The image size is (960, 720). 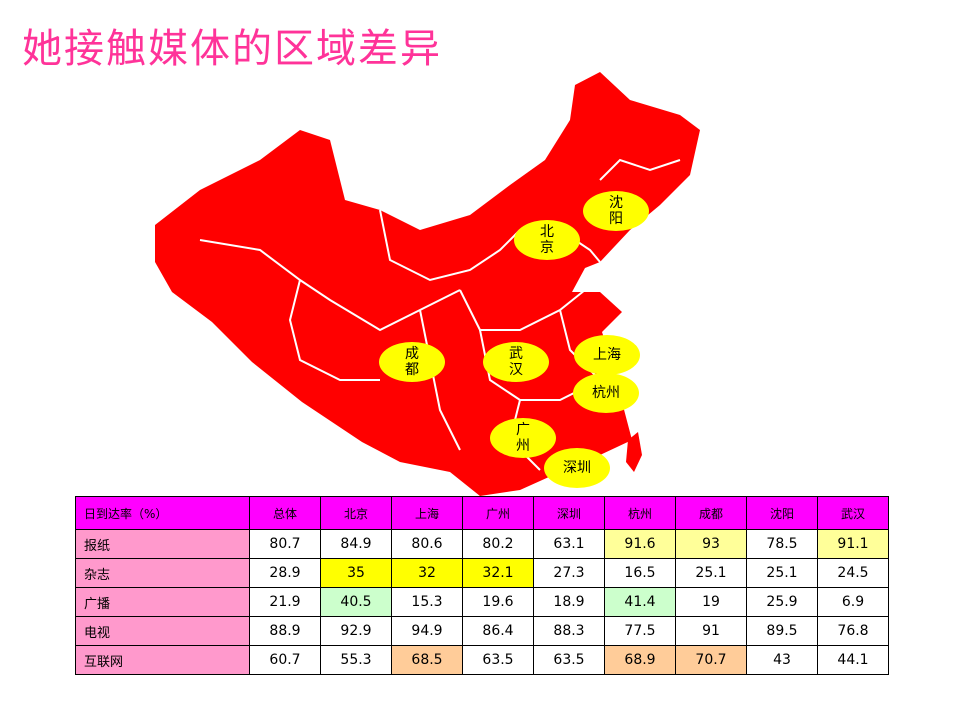 What do you see at coordinates (640, 513) in the screenshot?
I see `header-cell: 杭州` at bounding box center [640, 513].